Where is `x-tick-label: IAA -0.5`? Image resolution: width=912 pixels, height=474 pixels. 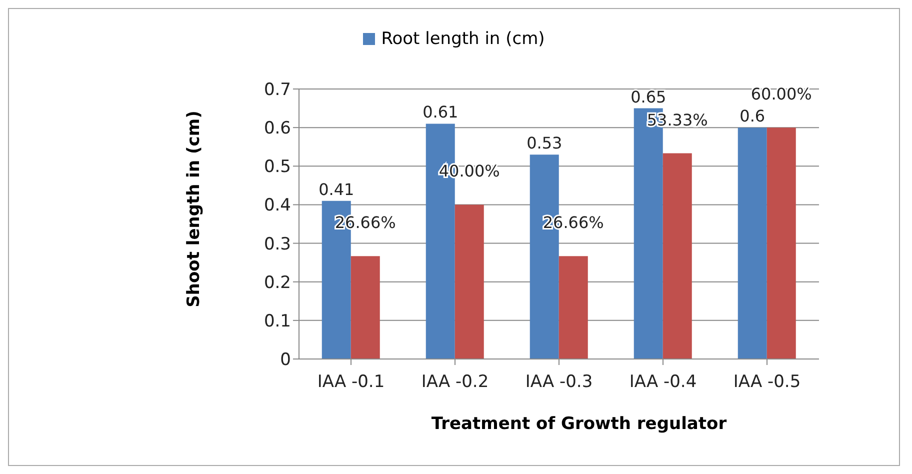
x-tick-label: IAA -0.5 is located at coordinates (767, 382).